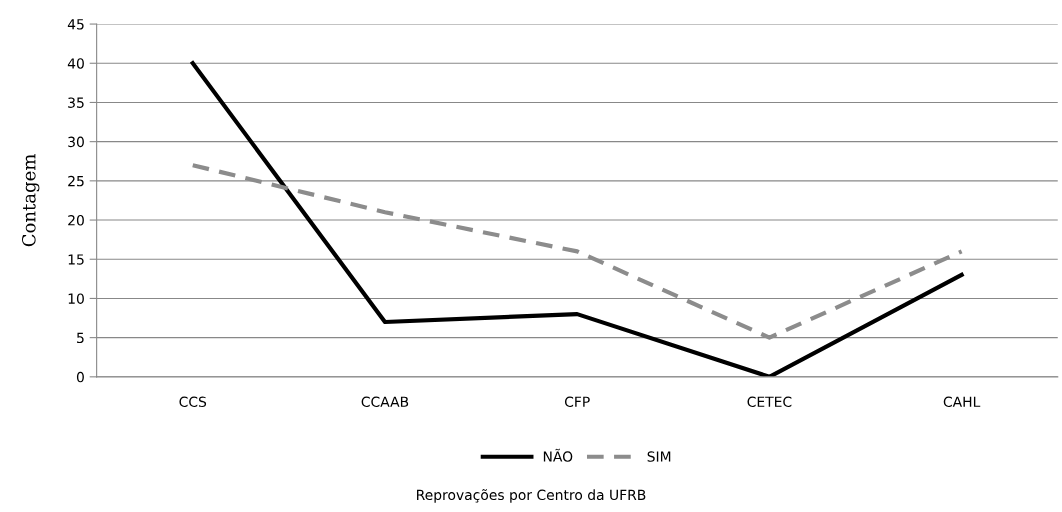 This screenshot has height=512, width=1062. What do you see at coordinates (76, 298) in the screenshot?
I see `y-tick-label: 10` at bounding box center [76, 298].